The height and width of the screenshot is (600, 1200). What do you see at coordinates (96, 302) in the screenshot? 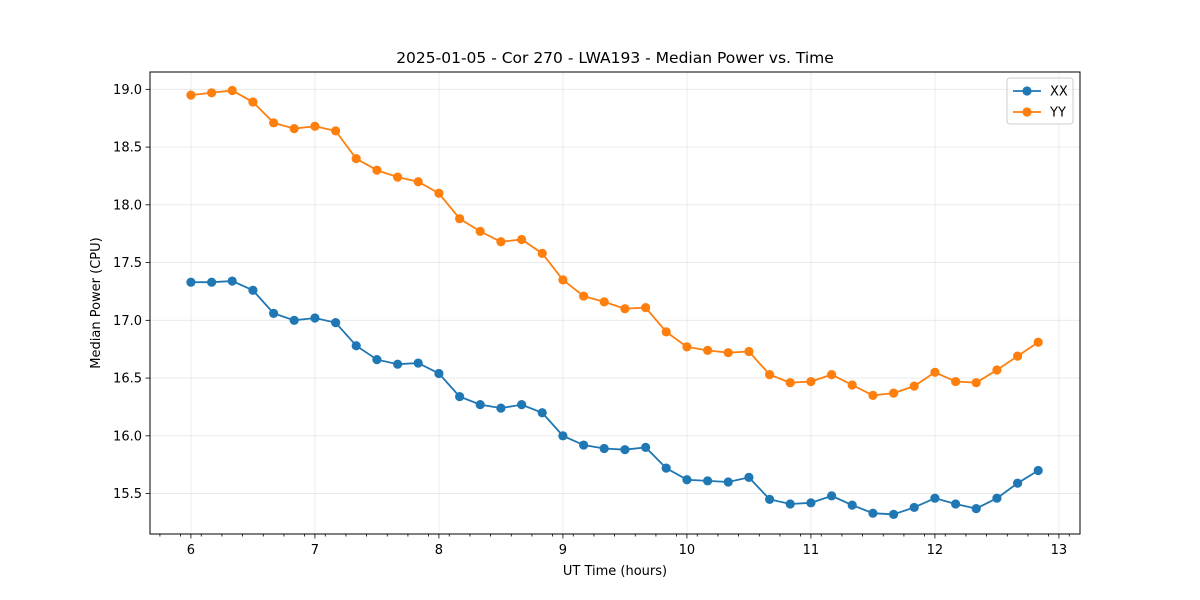
I see `y-axis-label: Median Power (CPU)` at bounding box center [96, 302].